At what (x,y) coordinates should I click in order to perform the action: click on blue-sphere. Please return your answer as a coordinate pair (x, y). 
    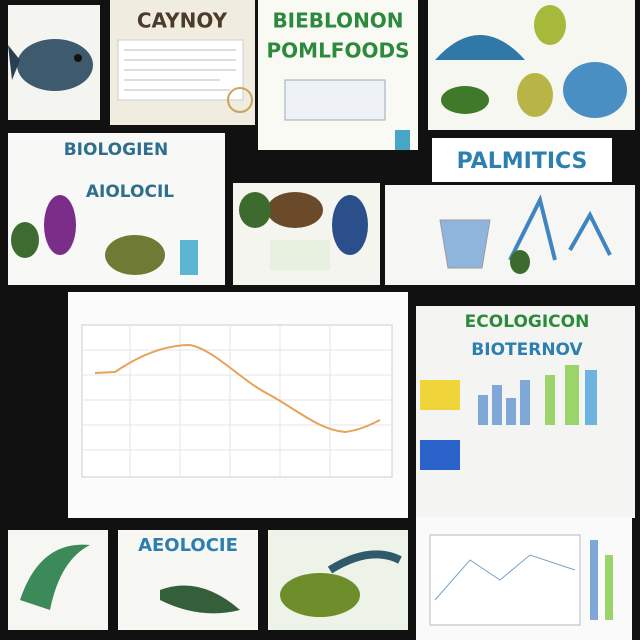
    Looking at the image, I should click on (595, 90).